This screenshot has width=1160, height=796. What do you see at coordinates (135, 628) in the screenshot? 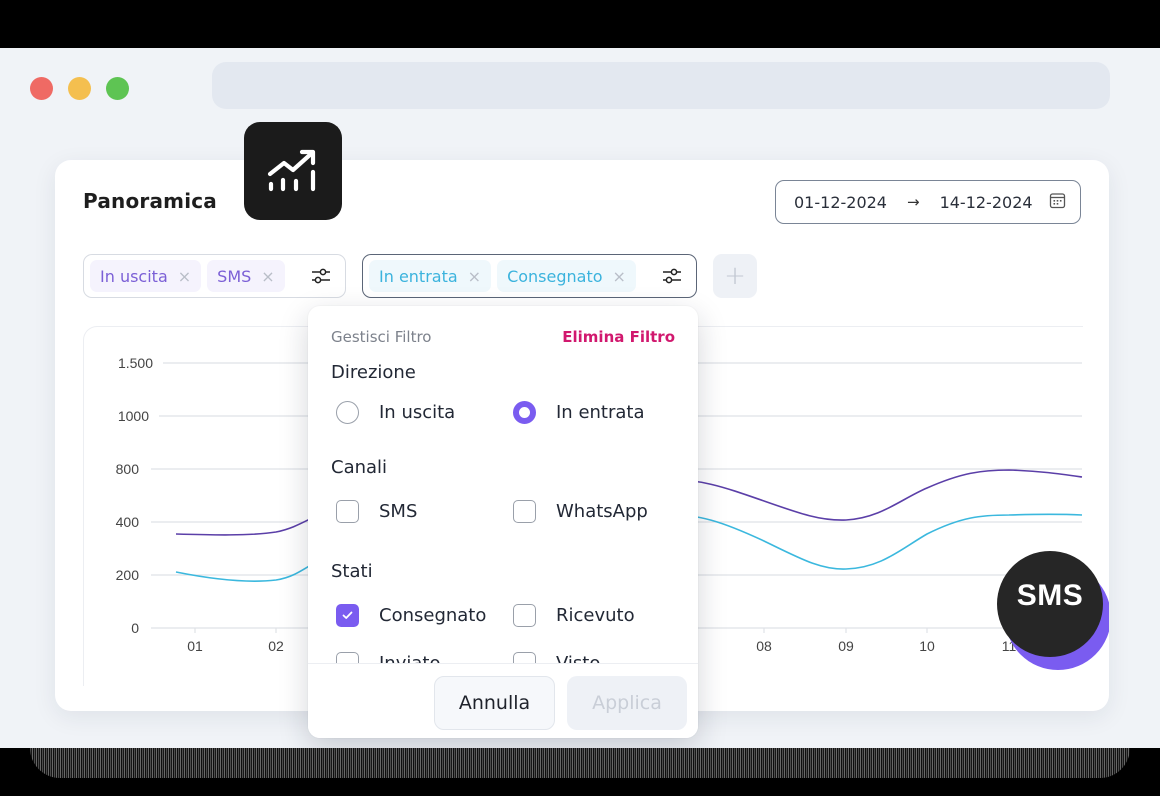
I see `y-tick-0: 0` at bounding box center [135, 628].